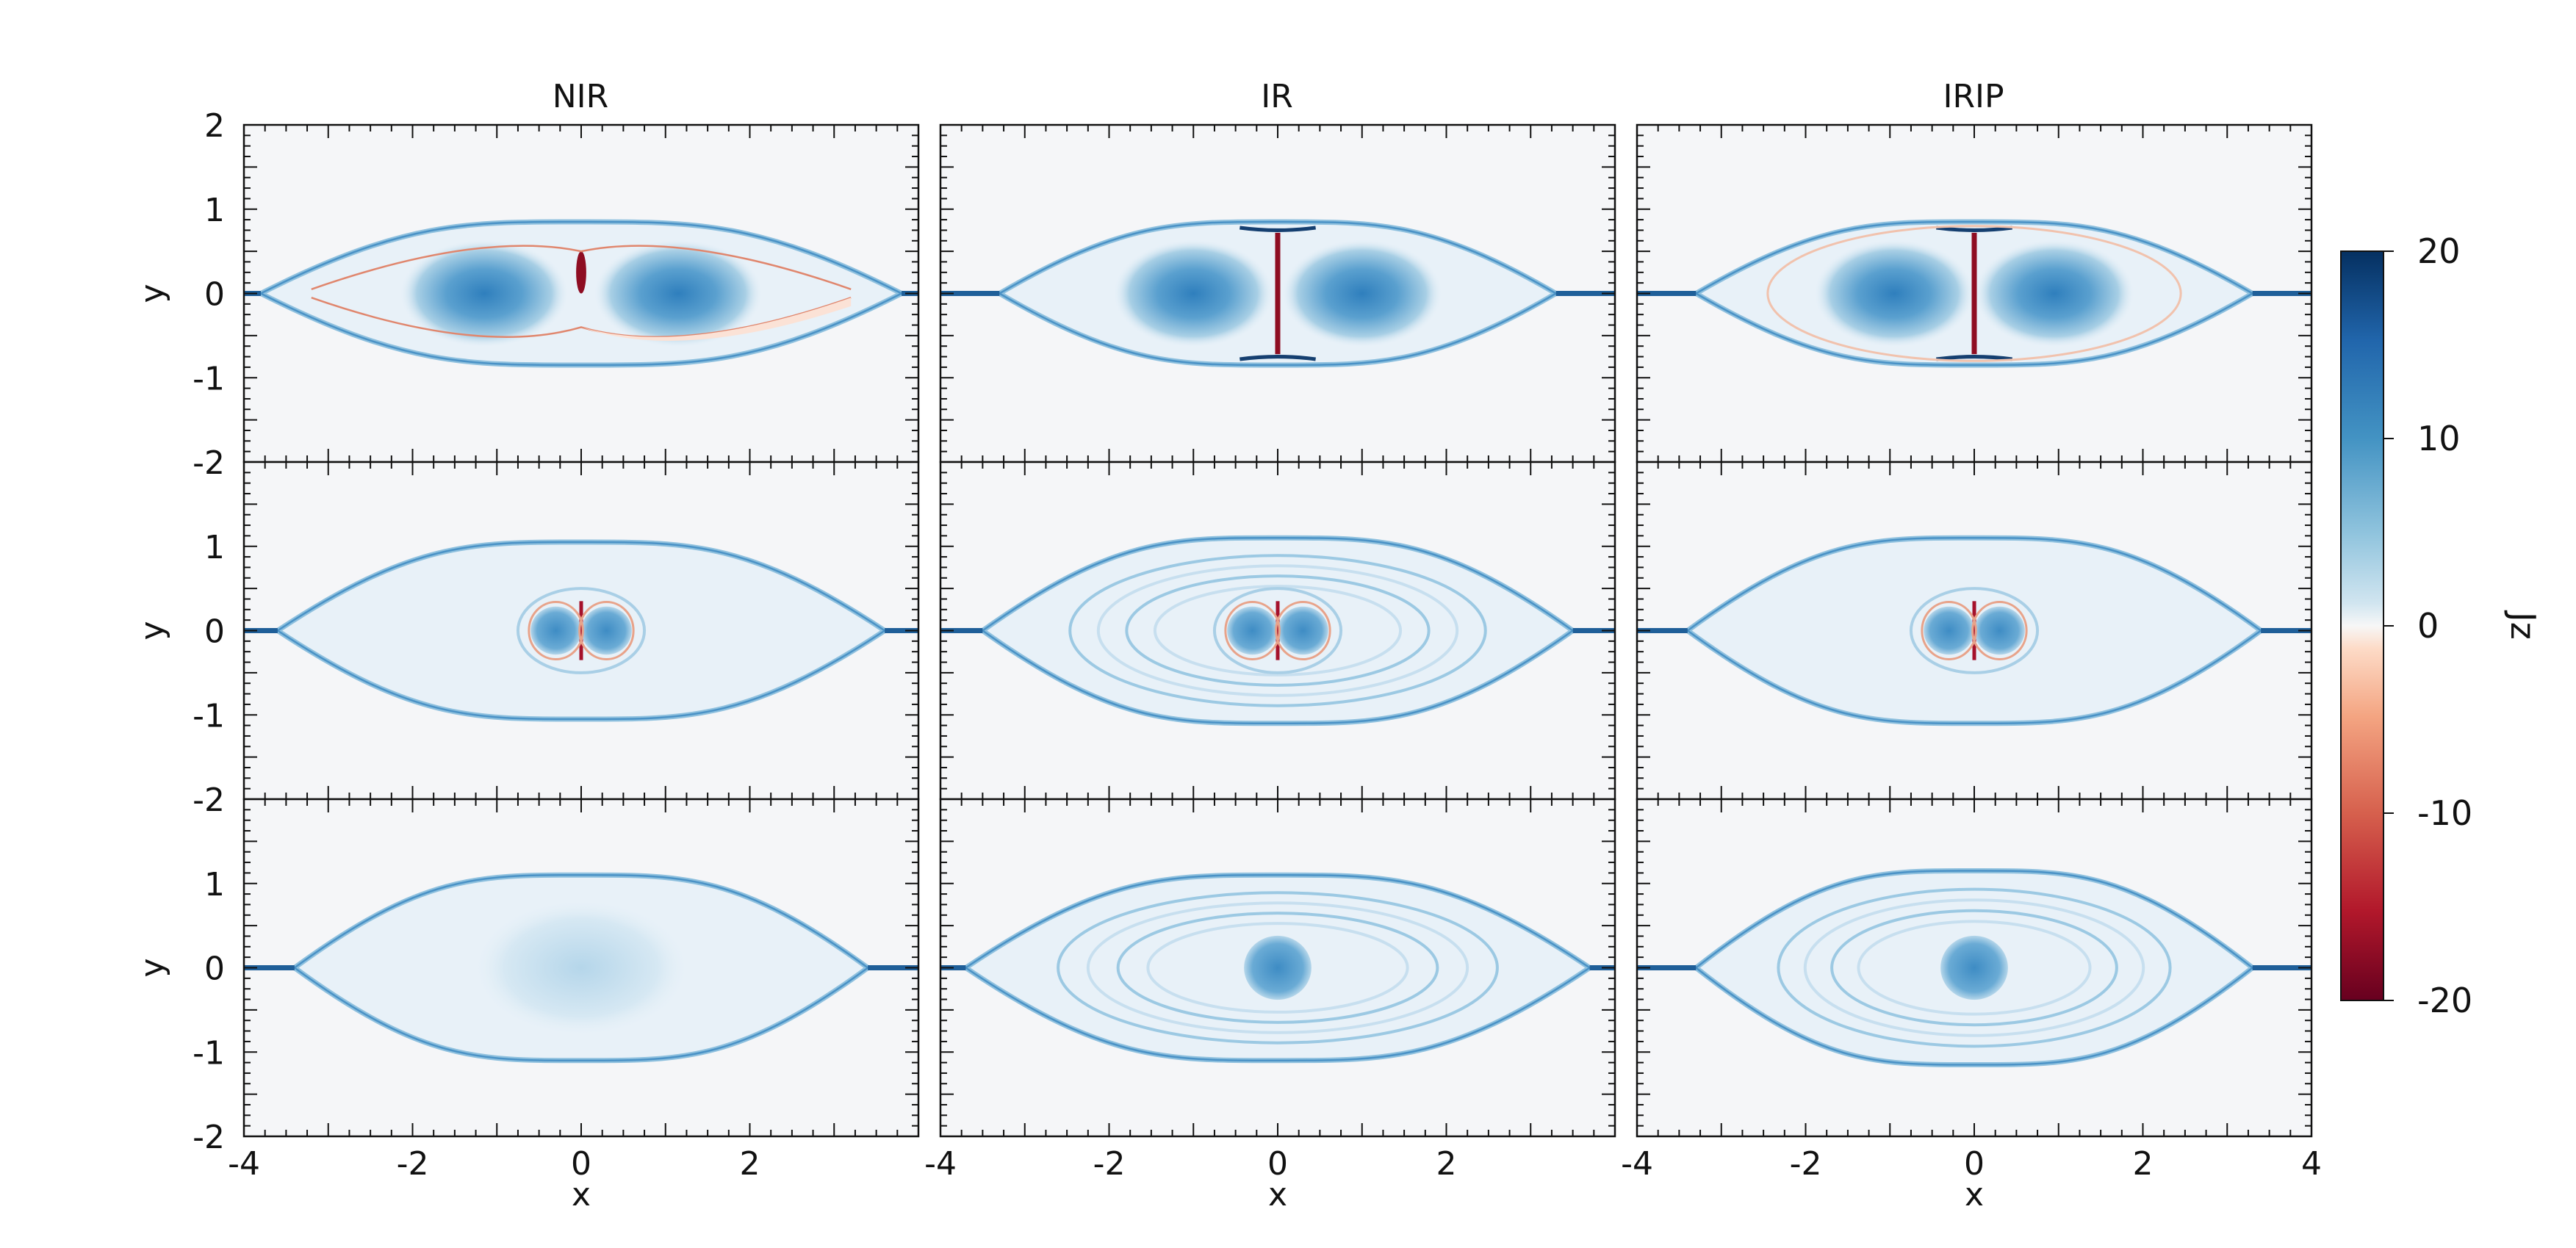  I want to click on panel-nir-row2: 10-1-2y-4 -2 0 2x, so click(527, 1005).